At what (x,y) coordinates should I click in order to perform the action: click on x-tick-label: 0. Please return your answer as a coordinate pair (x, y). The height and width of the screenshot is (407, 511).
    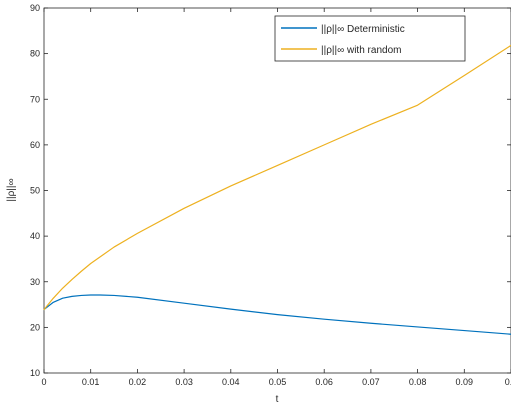
    Looking at the image, I should click on (43, 382).